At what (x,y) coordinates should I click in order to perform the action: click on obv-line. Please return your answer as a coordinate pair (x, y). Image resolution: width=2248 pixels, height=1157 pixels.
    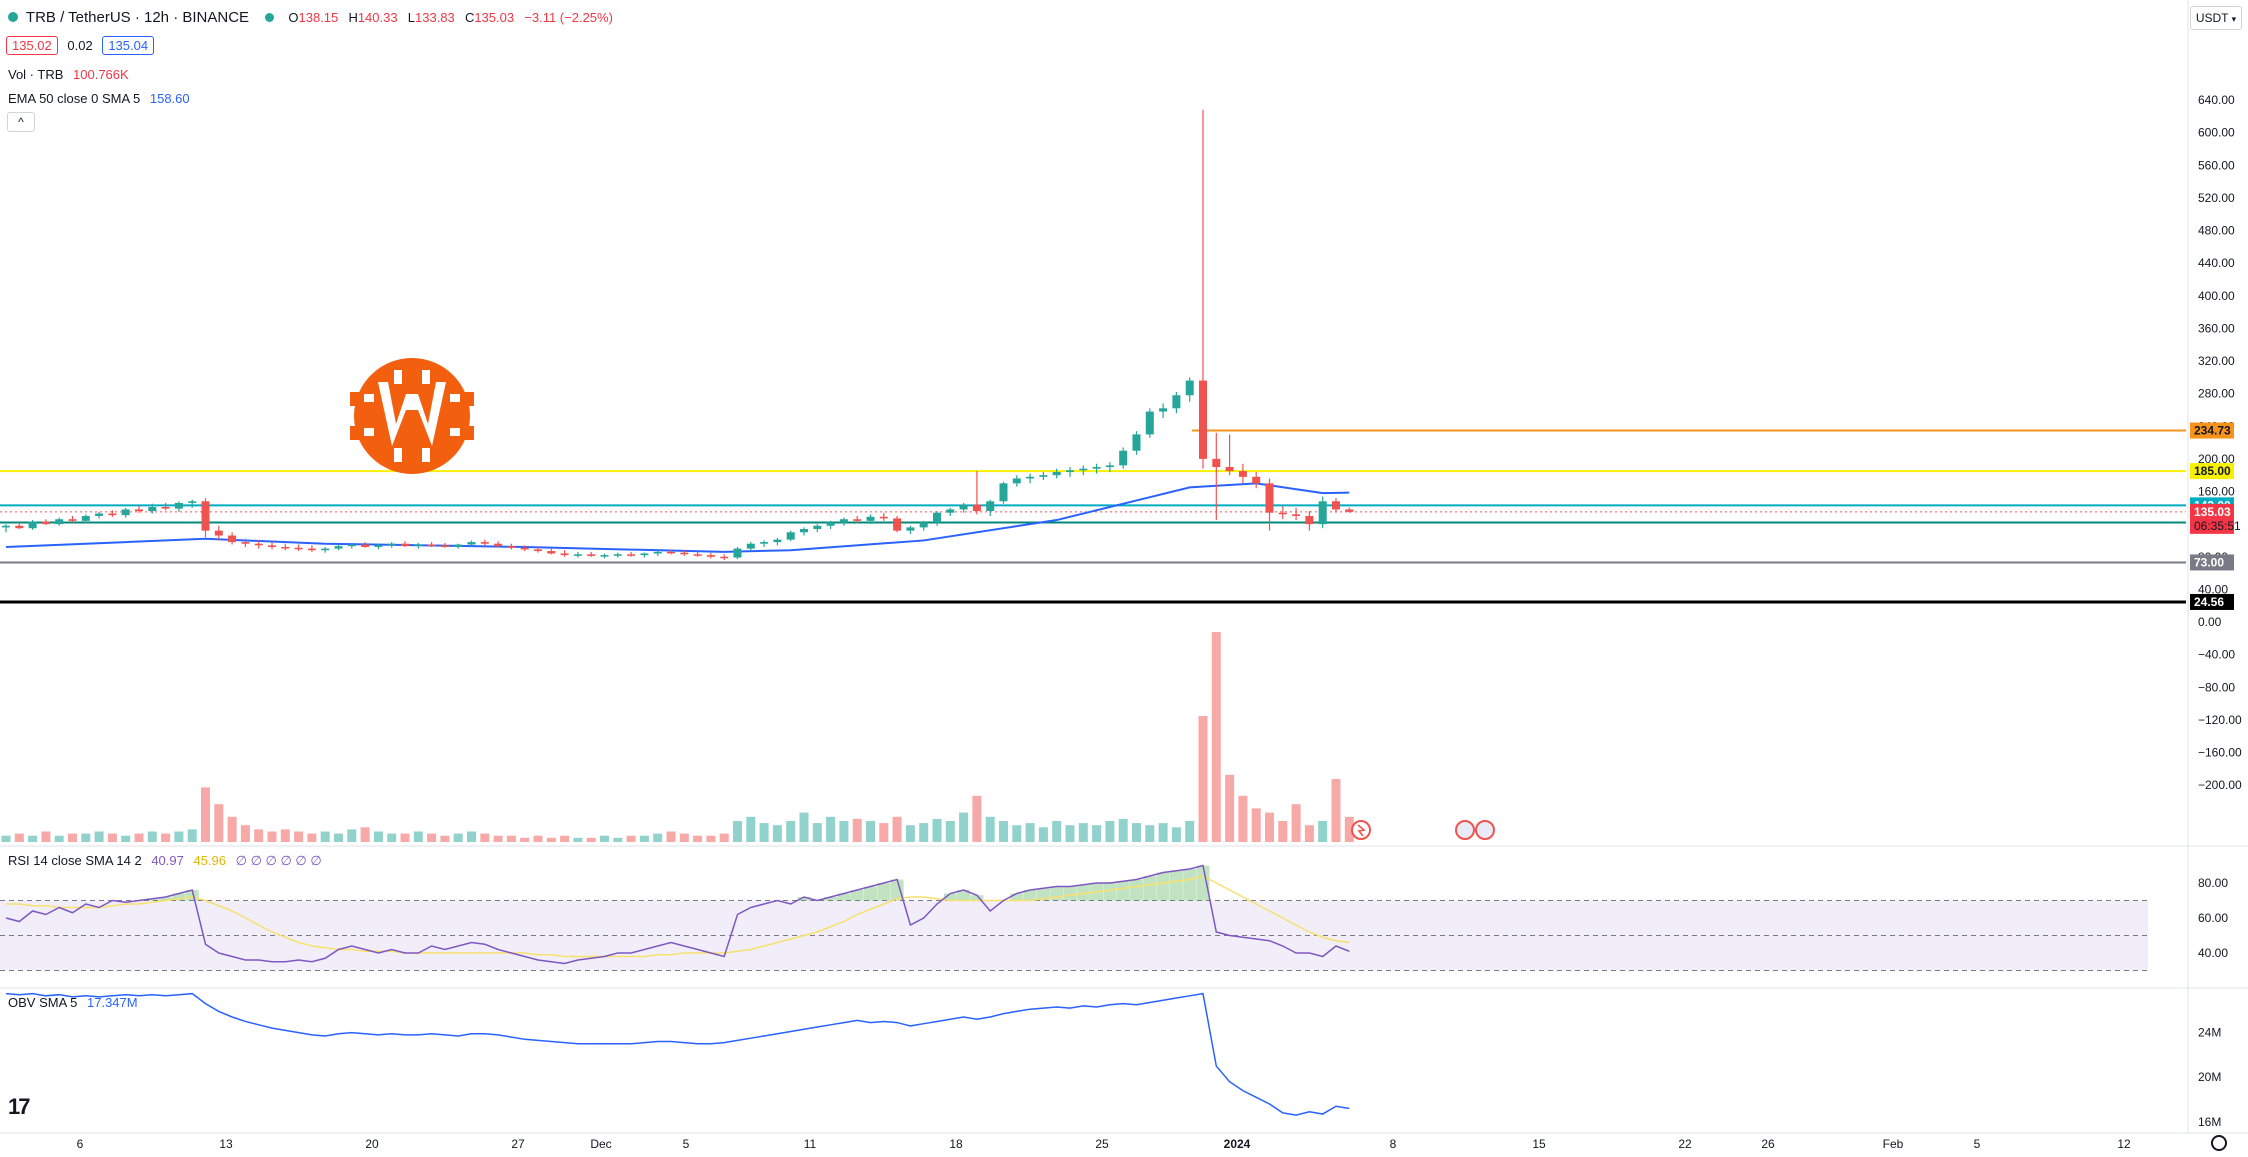
    Looking at the image, I should click on (677, 1054).